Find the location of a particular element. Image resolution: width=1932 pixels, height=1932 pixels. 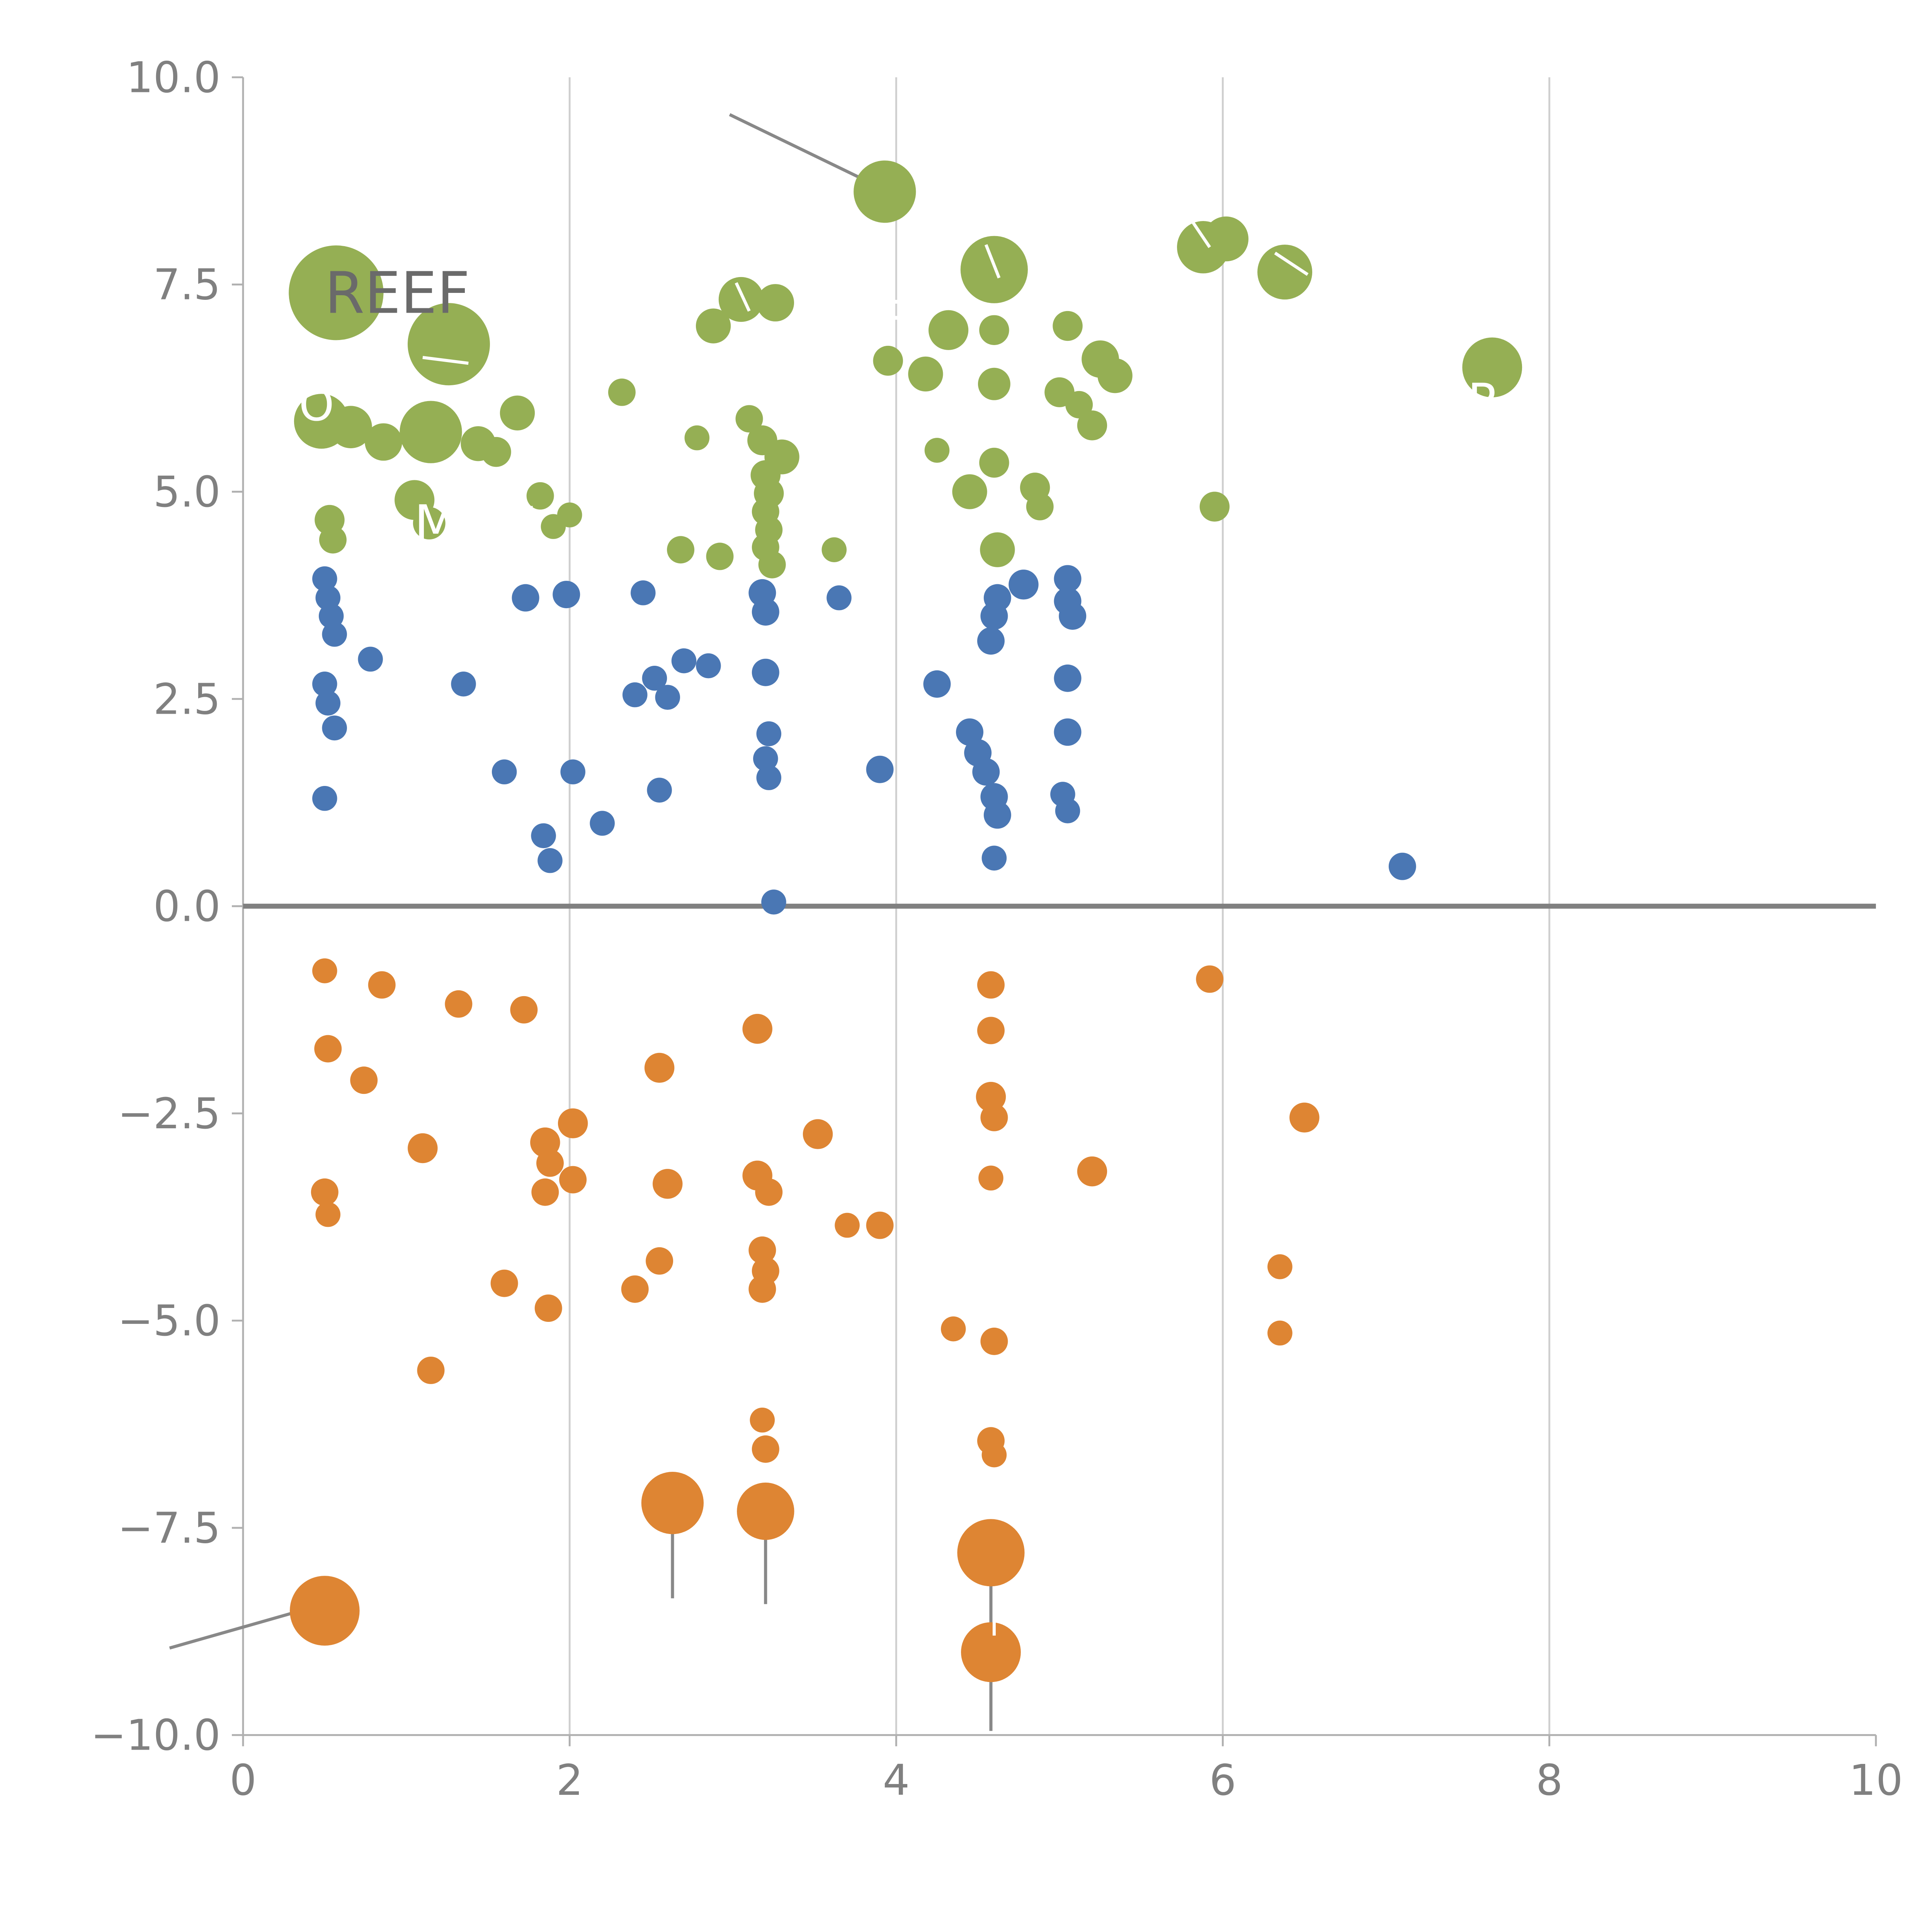

y-axis-tick-label: 2.5 is located at coordinates (187, 699).